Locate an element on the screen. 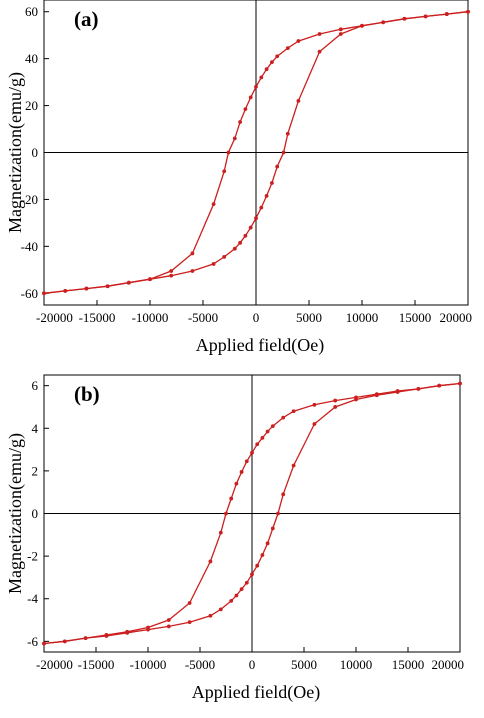 Image resolution: width=484 pixels, height=718 pixels. x-tick-label: 5000 is located at coordinates (309, 317).